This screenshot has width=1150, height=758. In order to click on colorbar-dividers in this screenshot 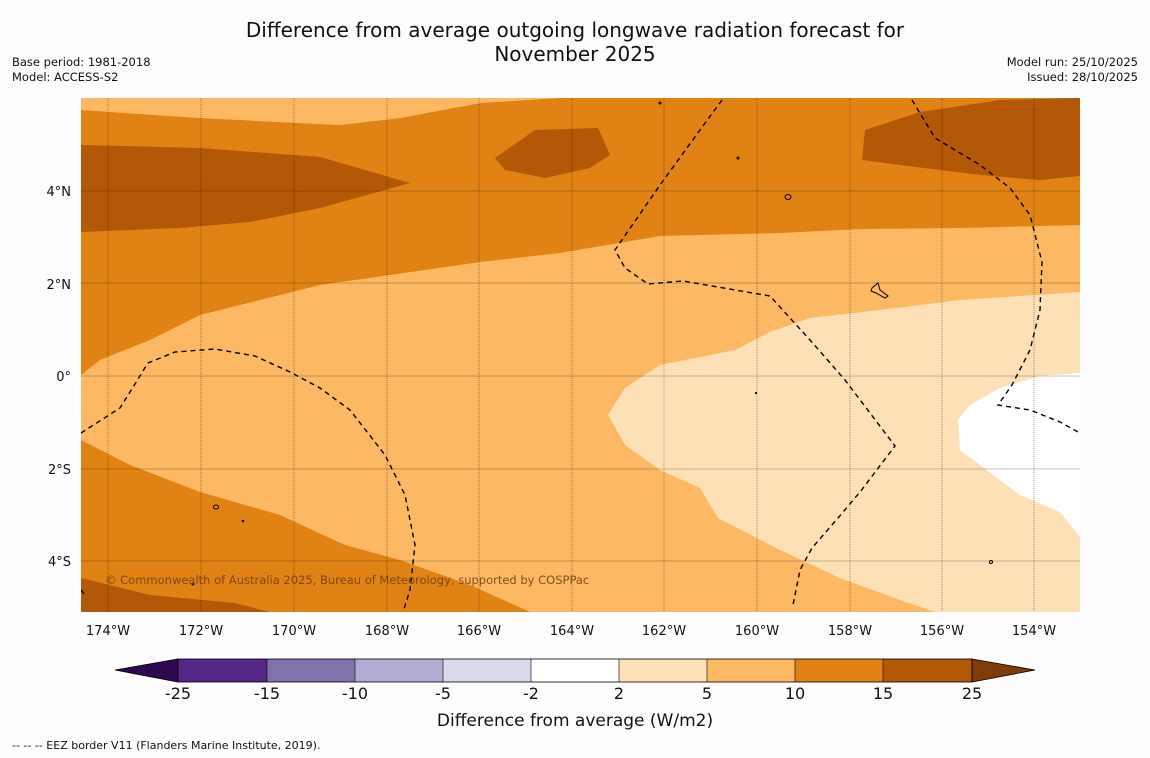, I will do `click(575, 670)`.